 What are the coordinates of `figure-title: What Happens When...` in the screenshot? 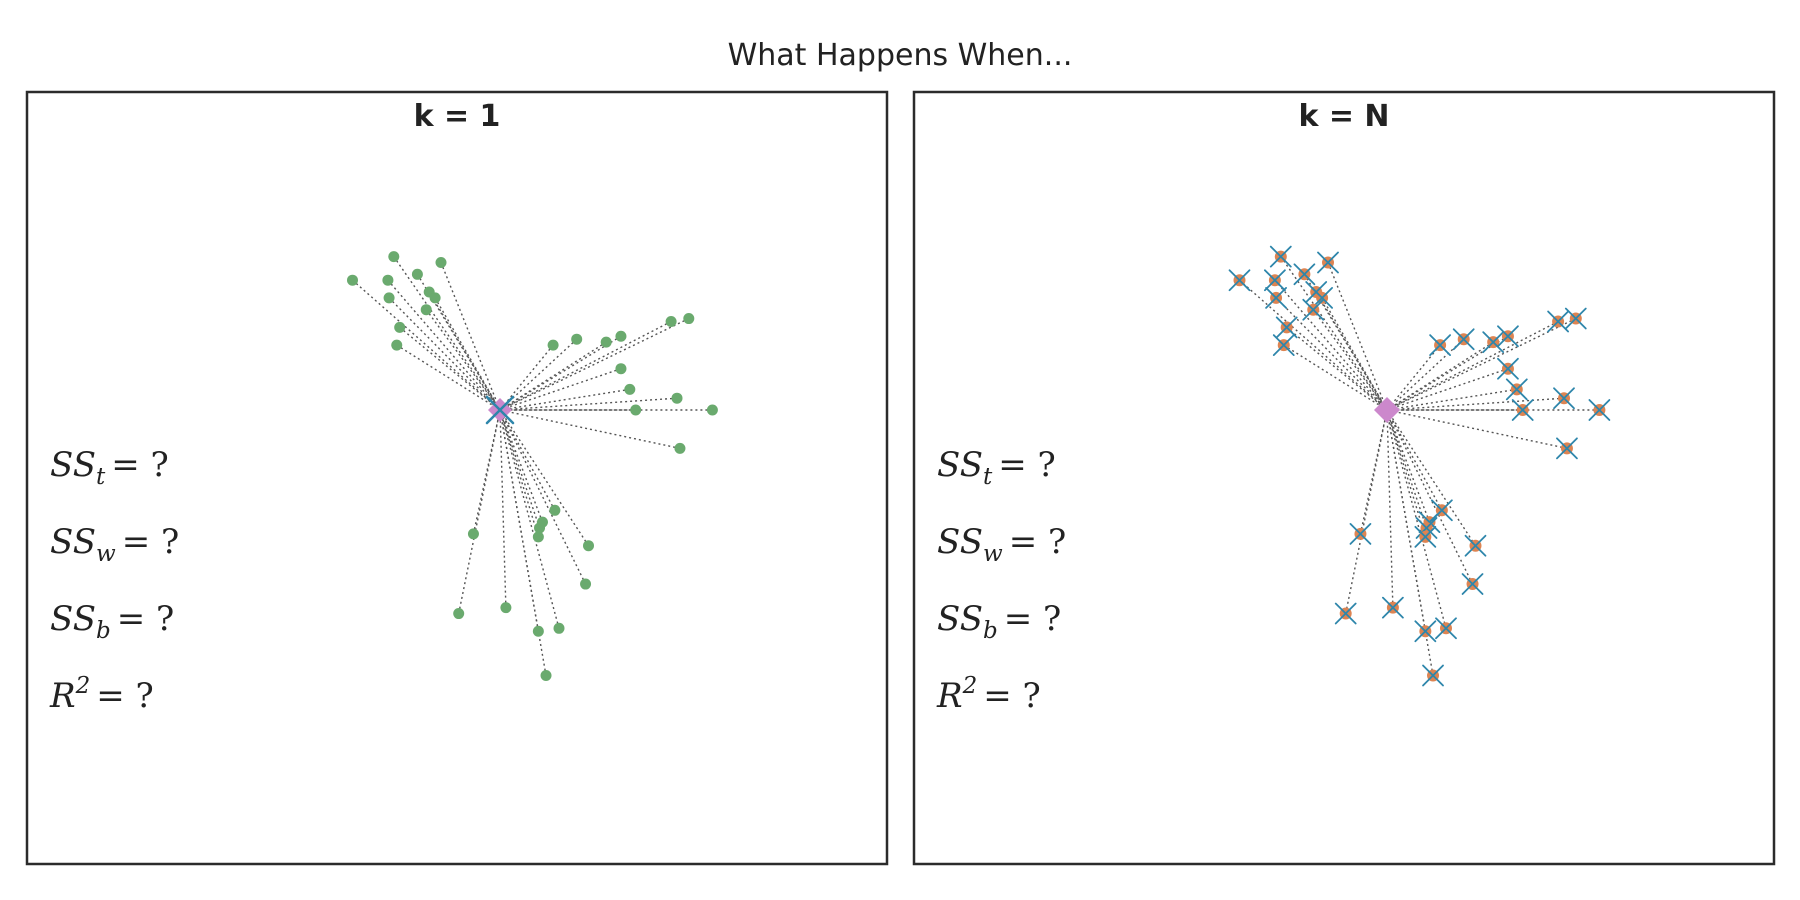 It's located at (900, 55).